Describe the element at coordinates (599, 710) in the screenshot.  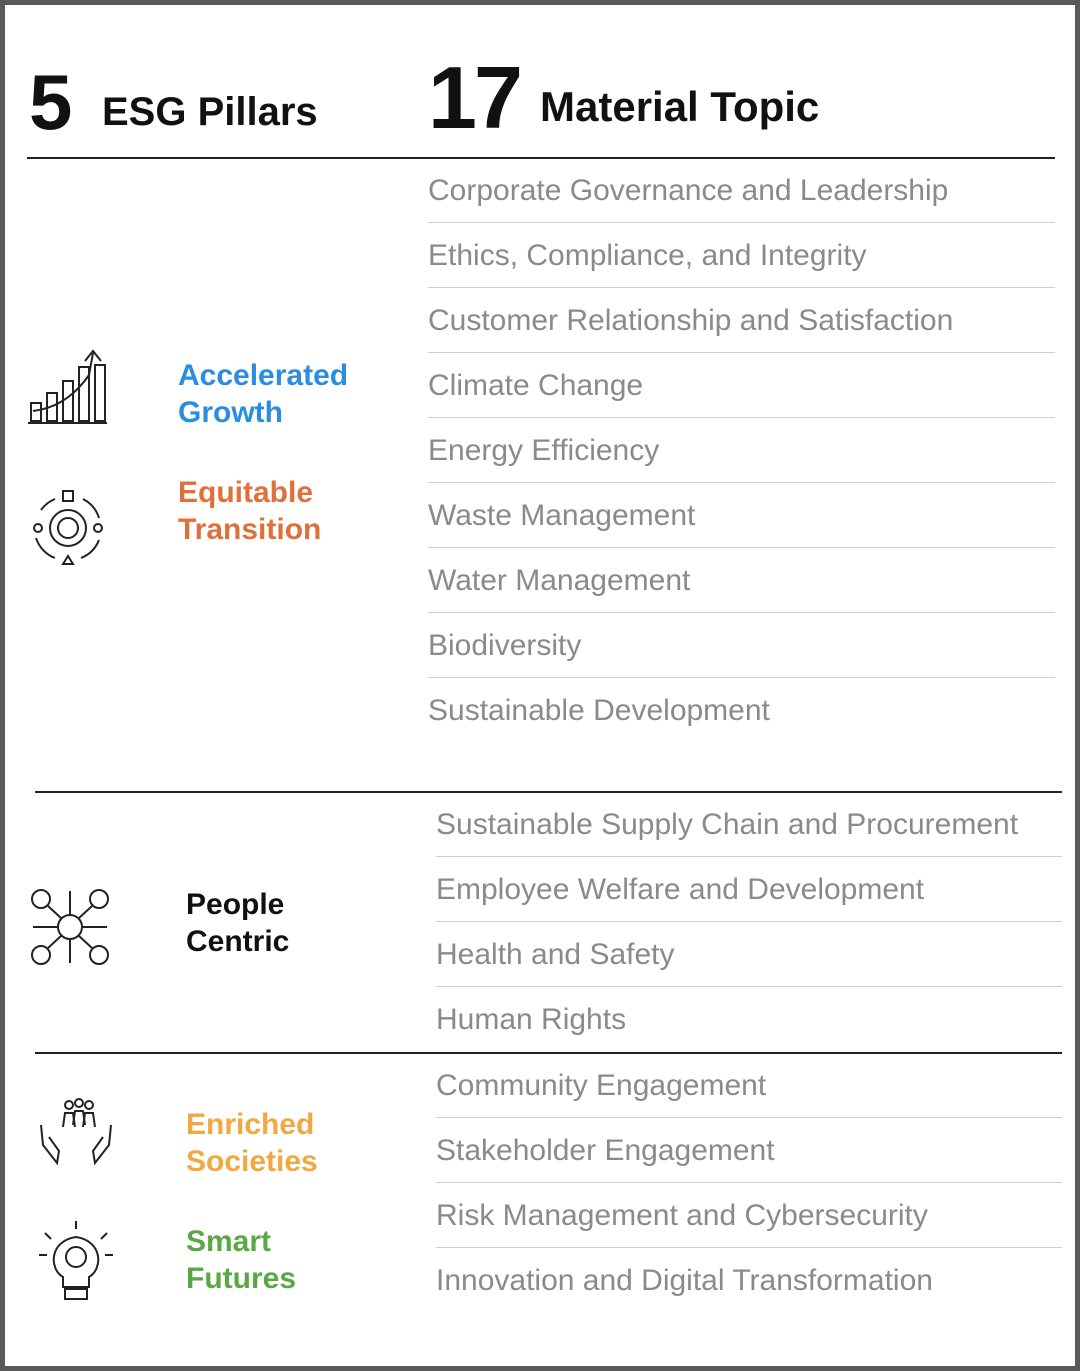
I see `topic: Sustainable Development` at that location.